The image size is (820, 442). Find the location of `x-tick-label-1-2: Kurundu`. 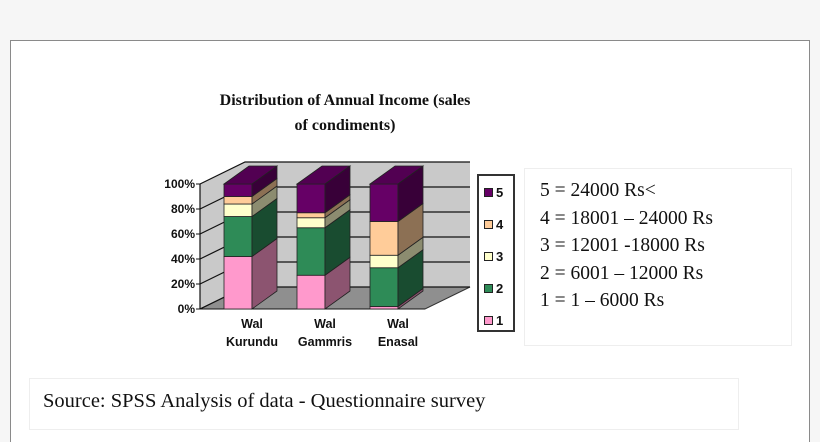

x-tick-label-1-2: Kurundu is located at coordinates (252, 342).